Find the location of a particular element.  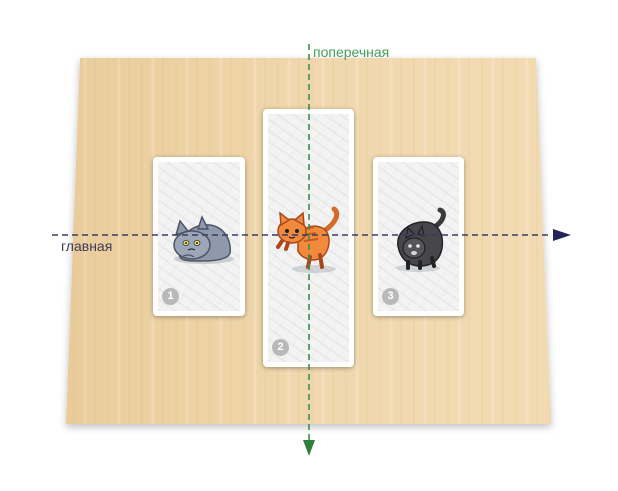

item-number-badge: 1 is located at coordinates (170, 296).